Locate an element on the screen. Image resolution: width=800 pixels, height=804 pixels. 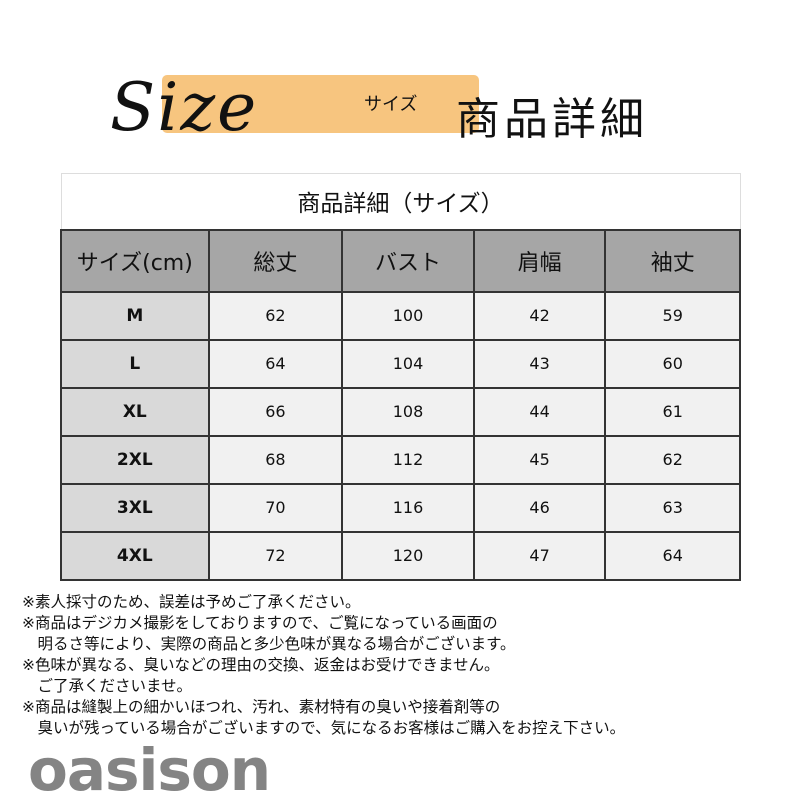
header-sleeve: 袖丈 is located at coordinates (672, 260).